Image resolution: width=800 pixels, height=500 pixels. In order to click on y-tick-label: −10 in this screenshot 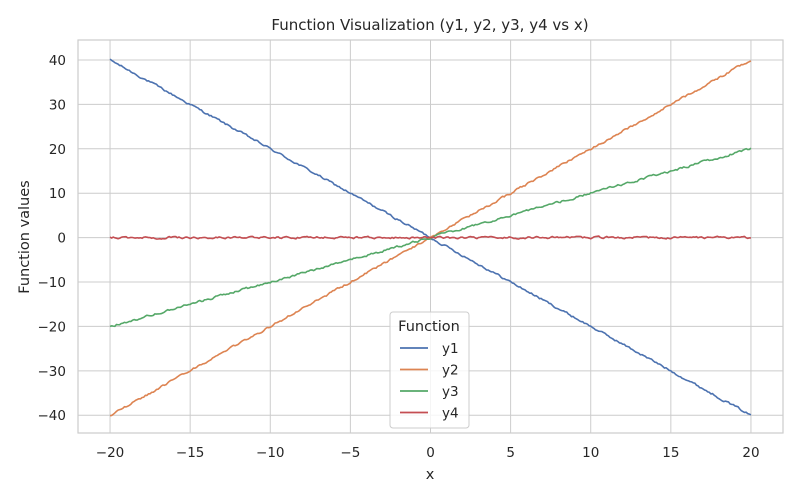, I will do `click(52, 283)`.